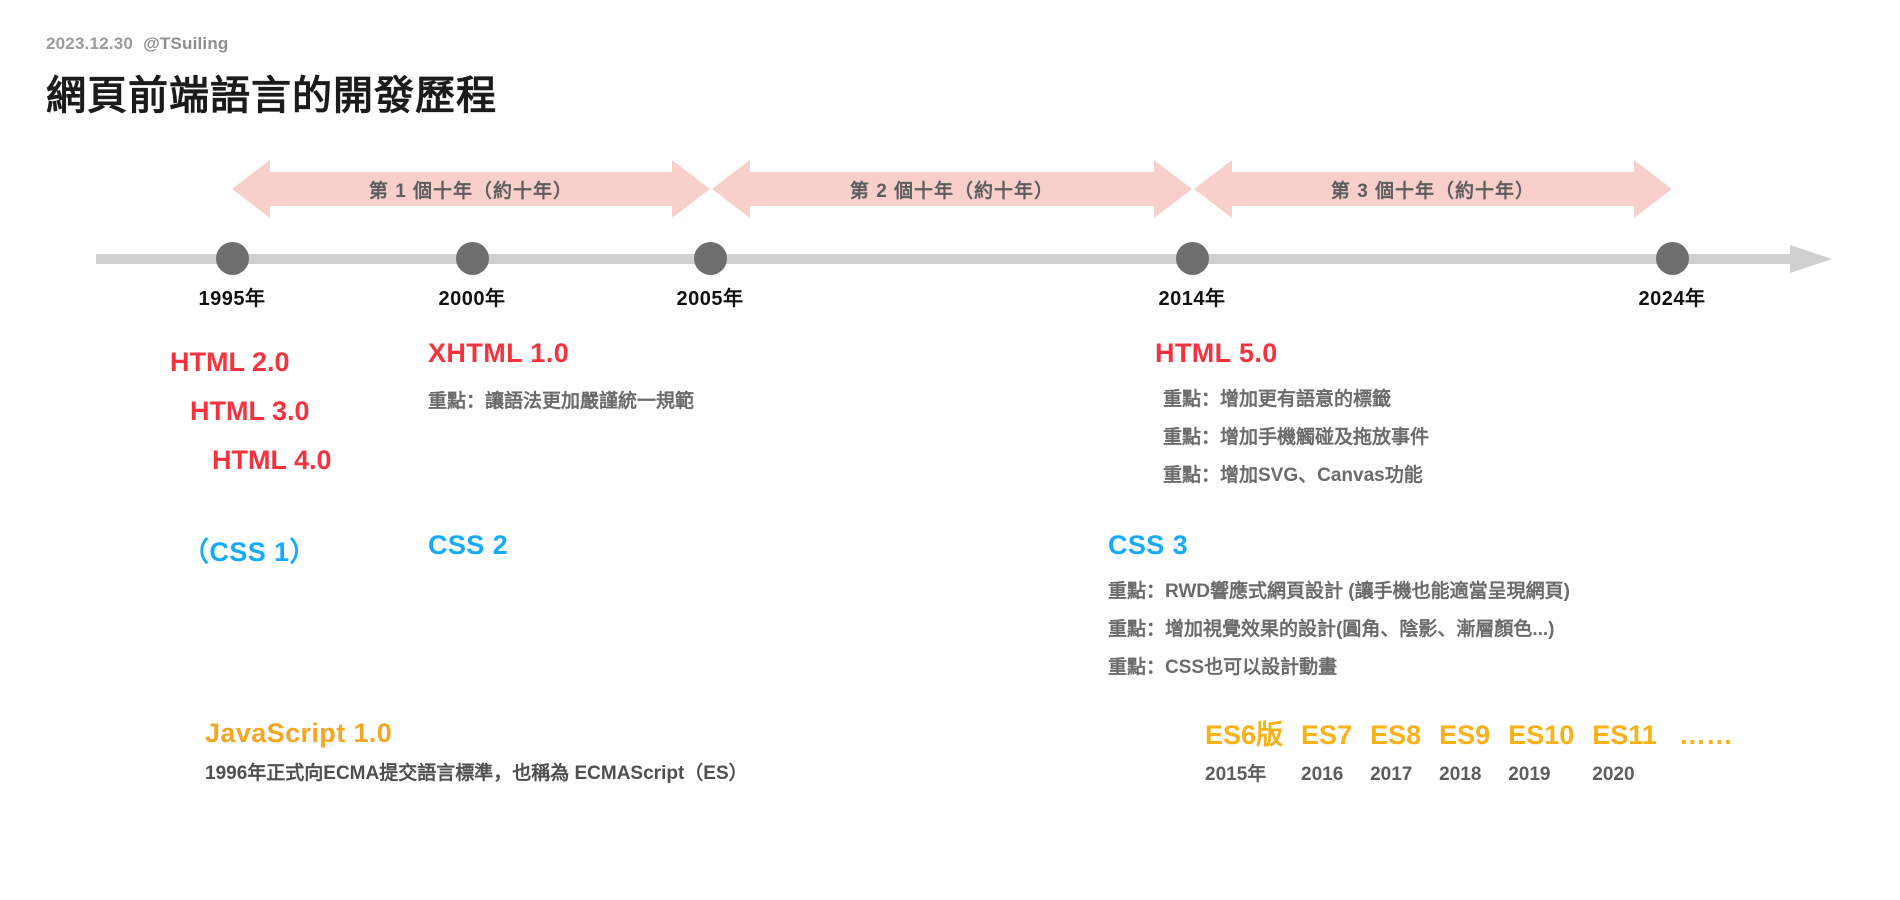 The width and height of the screenshot is (1900, 900). What do you see at coordinates (1148, 545) in the screenshot?
I see `css3-title: CSS 3` at bounding box center [1148, 545].